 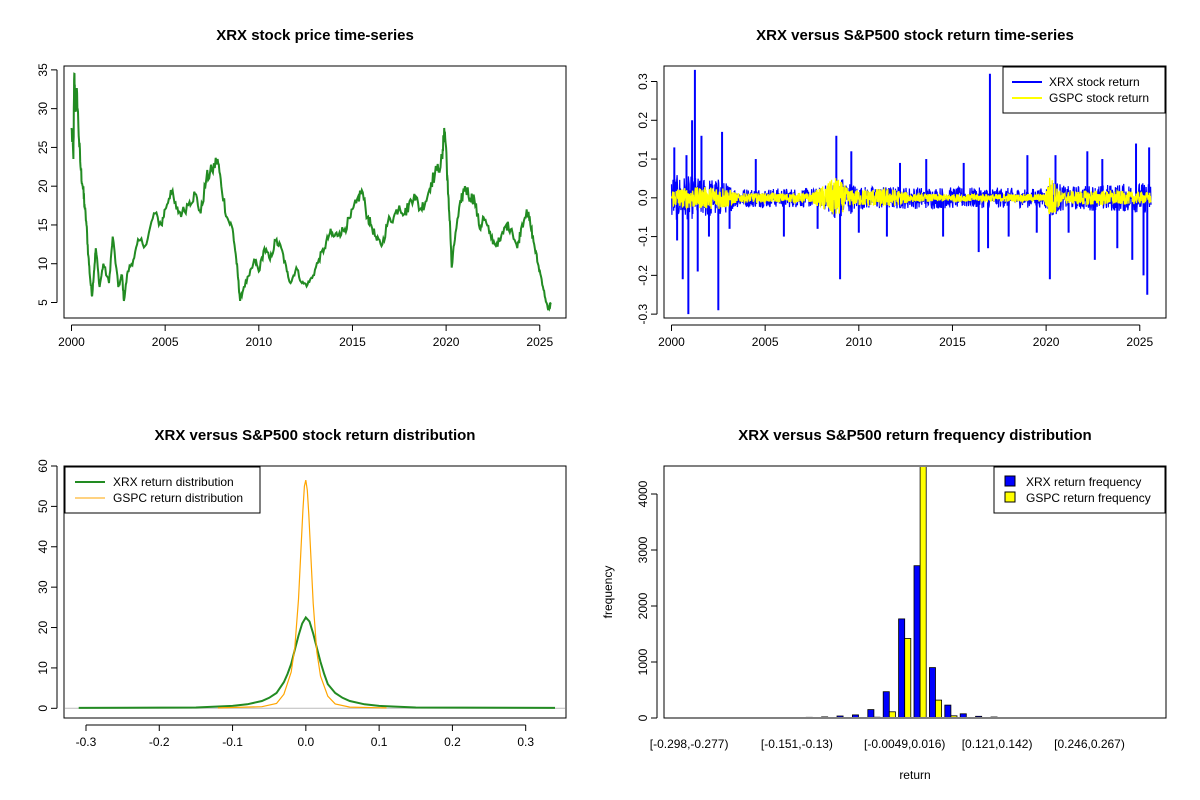 What do you see at coordinates (1089, 744) in the screenshot?
I see `x-tick-label: [0.246,0.267)` at bounding box center [1089, 744].